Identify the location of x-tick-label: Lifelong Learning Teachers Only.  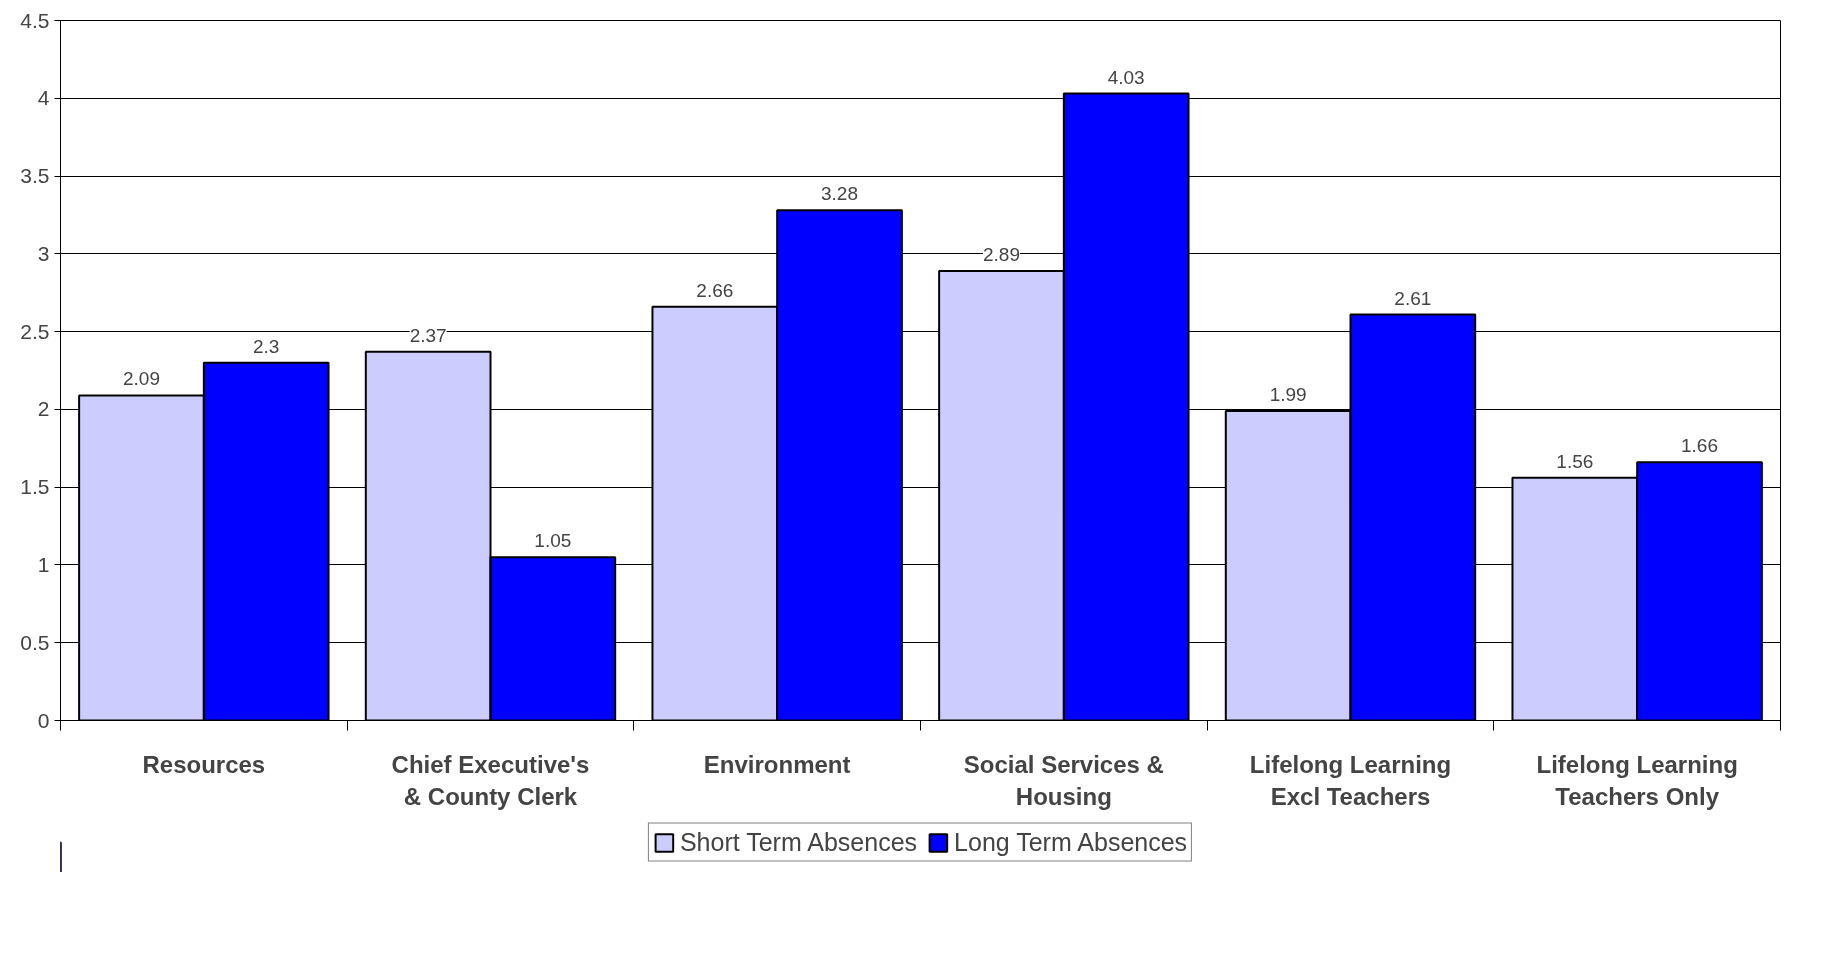
(1637, 780).